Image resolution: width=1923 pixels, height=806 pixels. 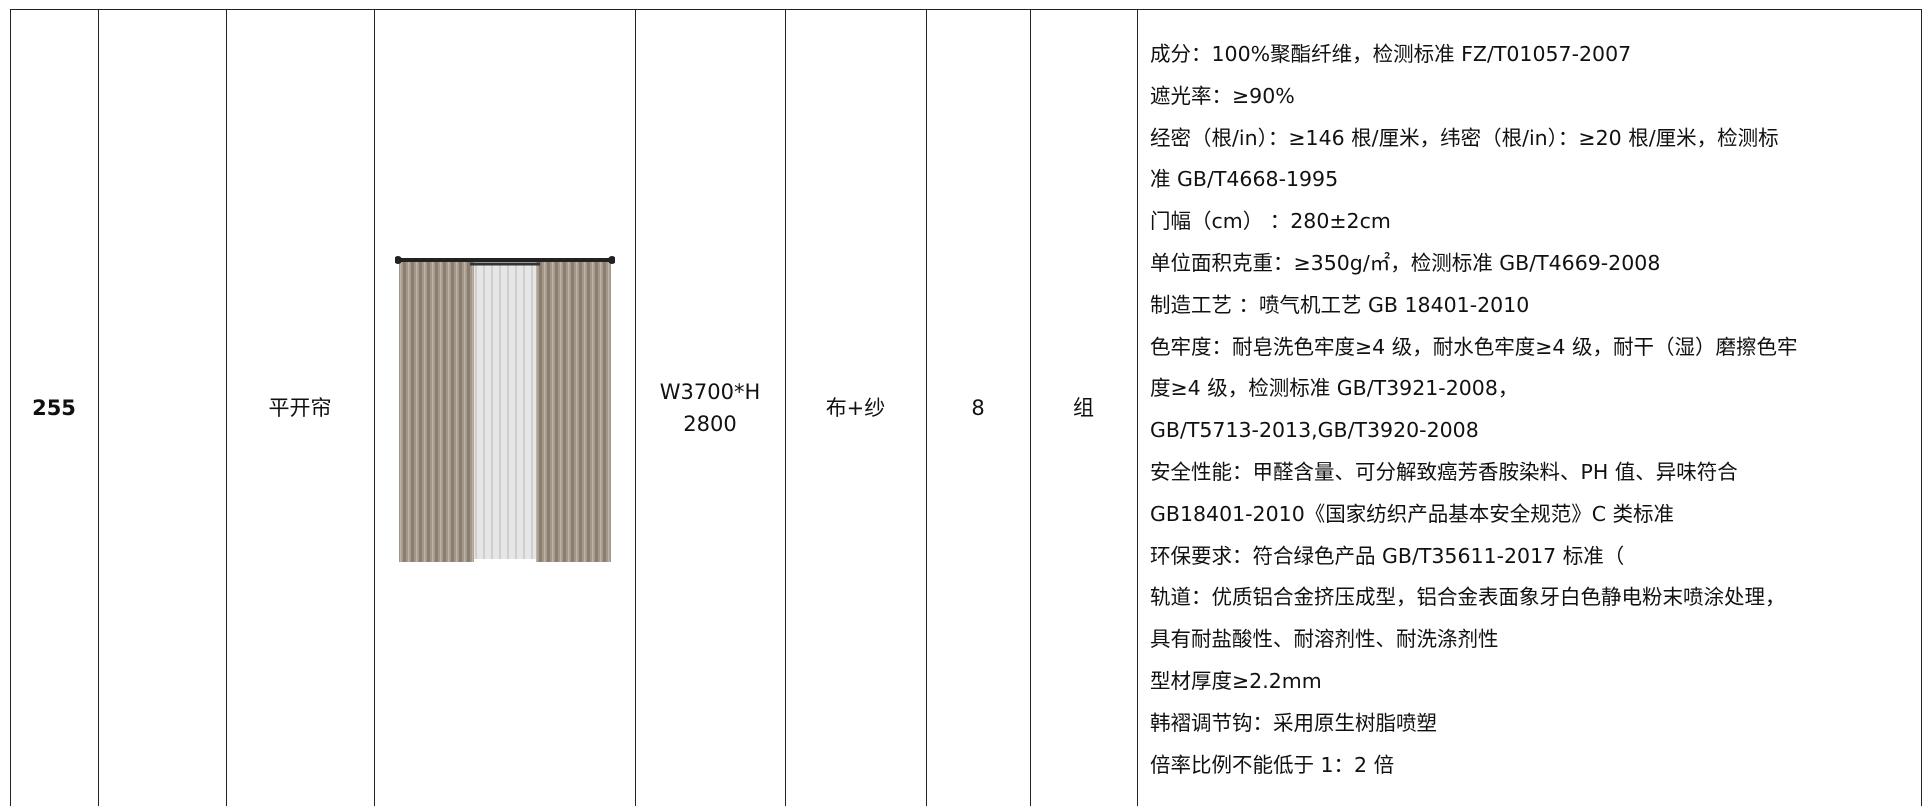 I want to click on spec-line: 型材厚度≥2.2mm, so click(x=1236, y=680).